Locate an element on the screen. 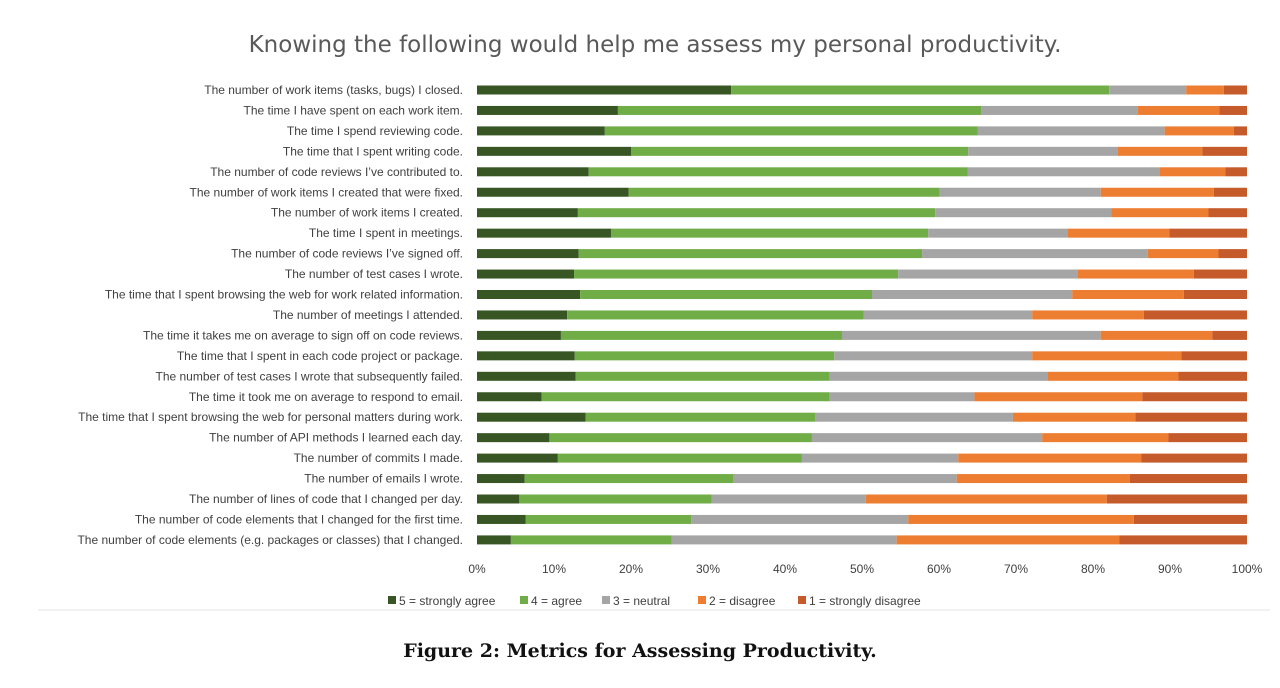  bar-segment-s3-r16 is located at coordinates (1074, 417).